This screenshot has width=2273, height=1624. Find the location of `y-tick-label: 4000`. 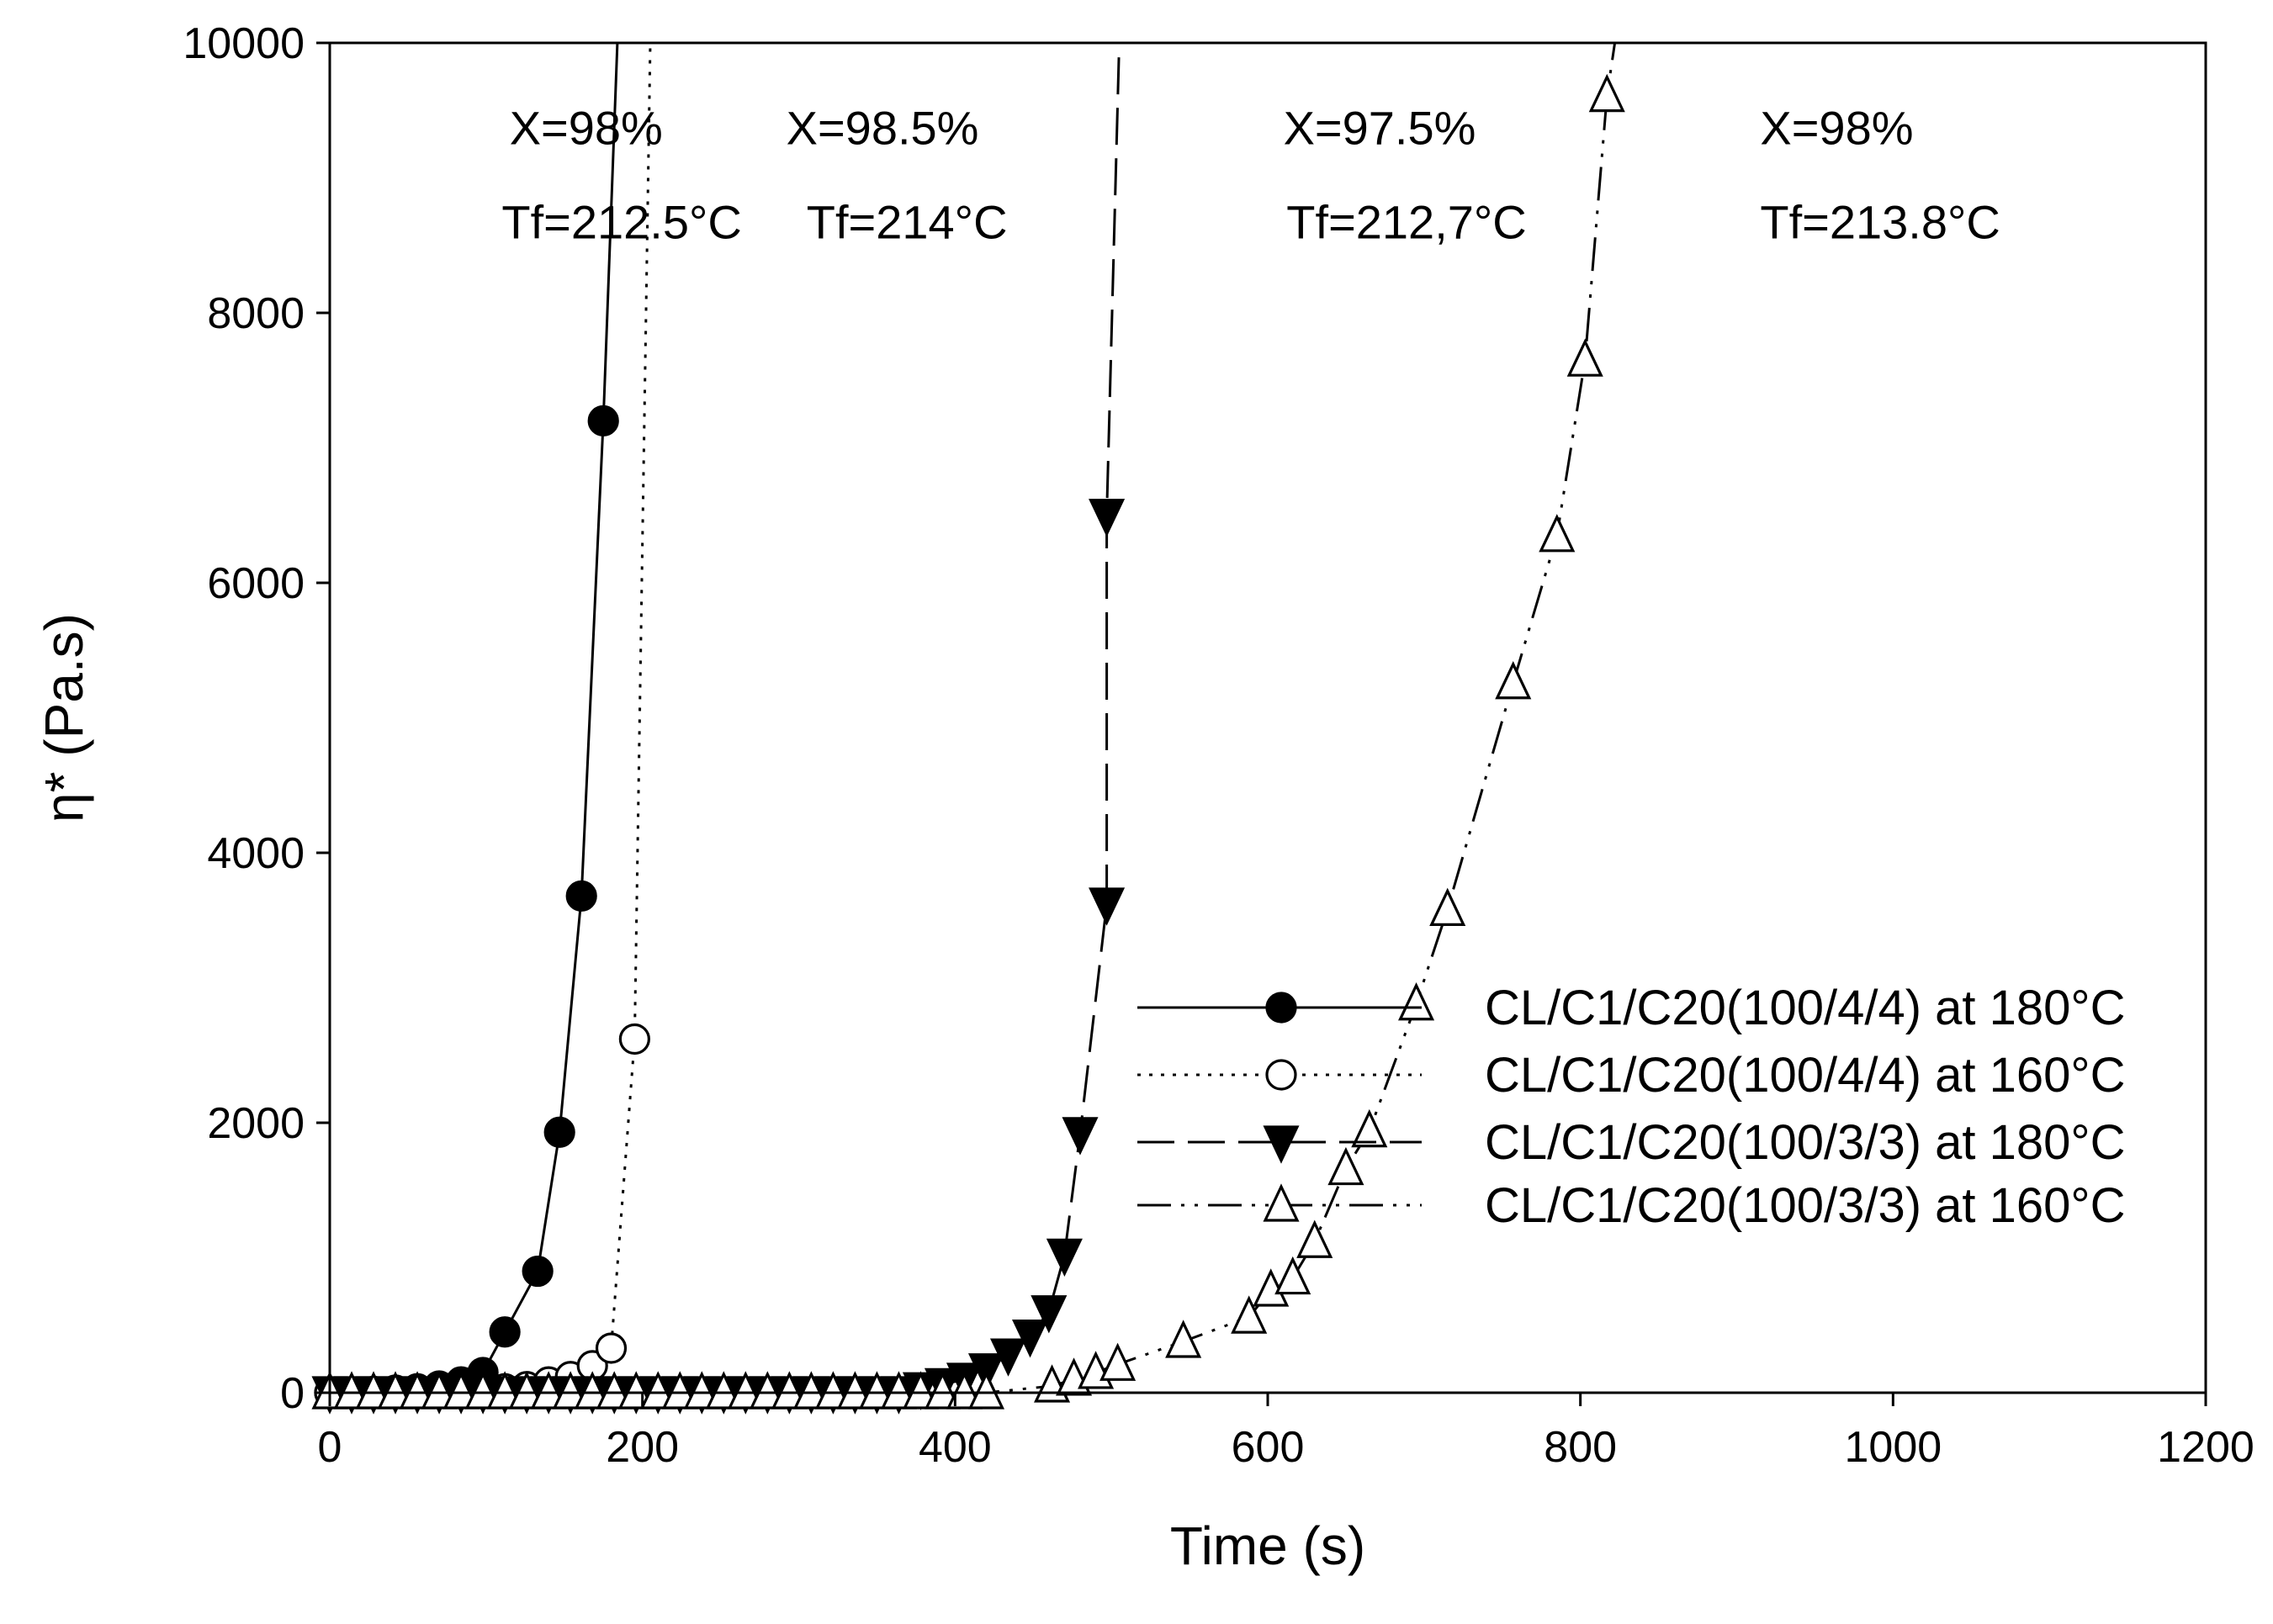

y-tick-label: 4000 is located at coordinates (256, 853).